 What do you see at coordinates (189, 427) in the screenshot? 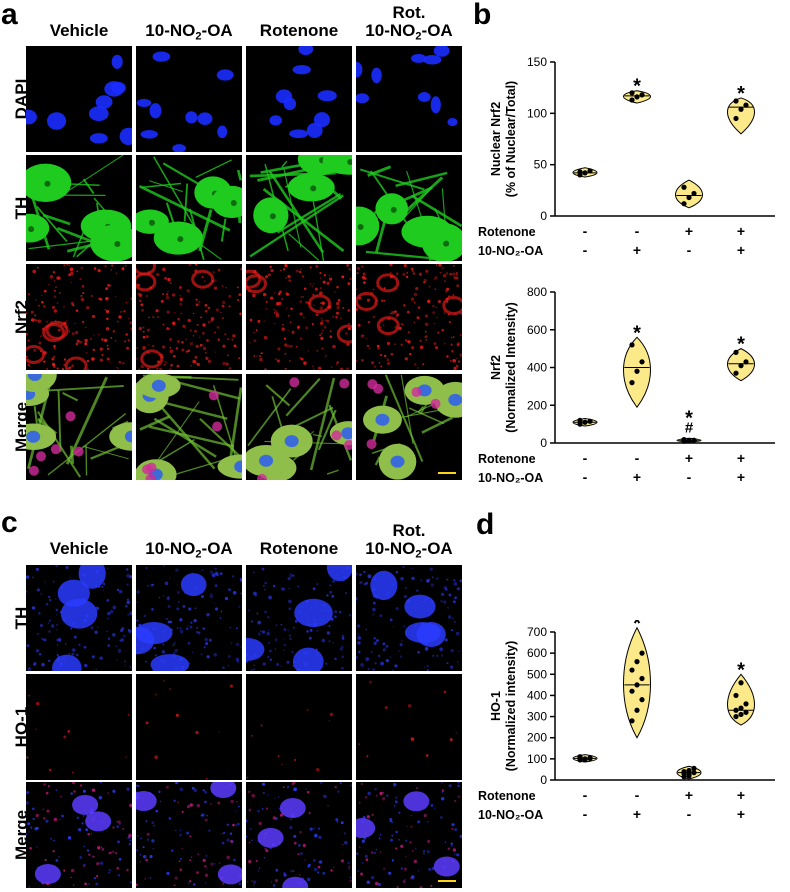
I see `a-micrograph-merge-col2` at bounding box center [189, 427].